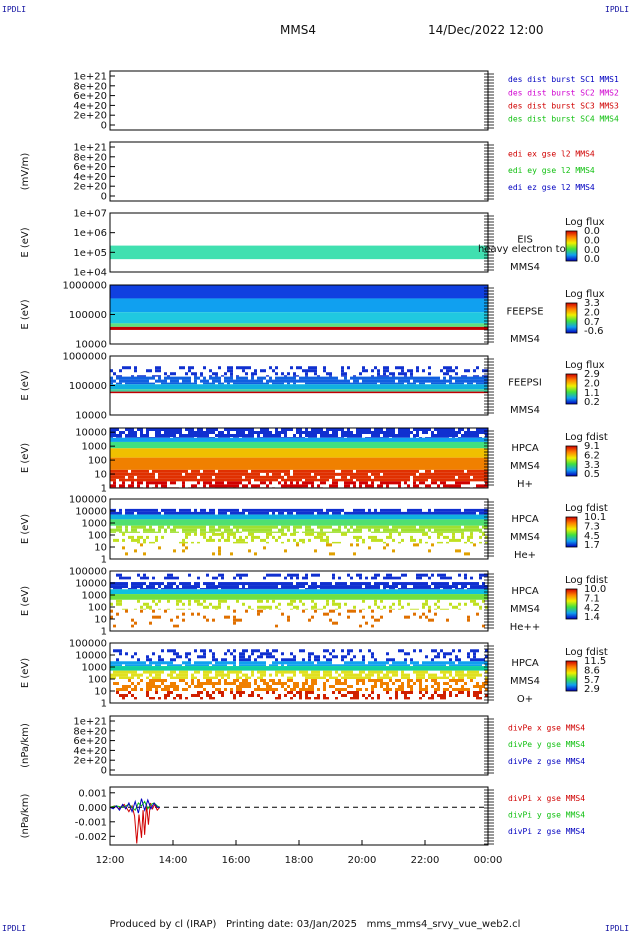 This screenshot has height=934, width=630. I want to click on colorbar-tick: 0.2, so click(592, 402).